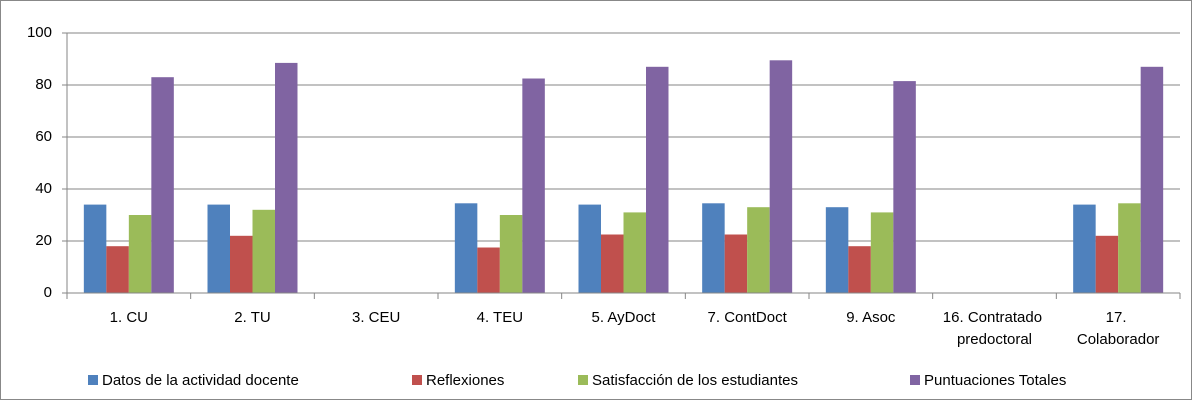 This screenshot has height=400, width=1192. Describe the element at coordinates (624, 317) in the screenshot. I see `x-tick-label: 5. AyDoct` at that location.